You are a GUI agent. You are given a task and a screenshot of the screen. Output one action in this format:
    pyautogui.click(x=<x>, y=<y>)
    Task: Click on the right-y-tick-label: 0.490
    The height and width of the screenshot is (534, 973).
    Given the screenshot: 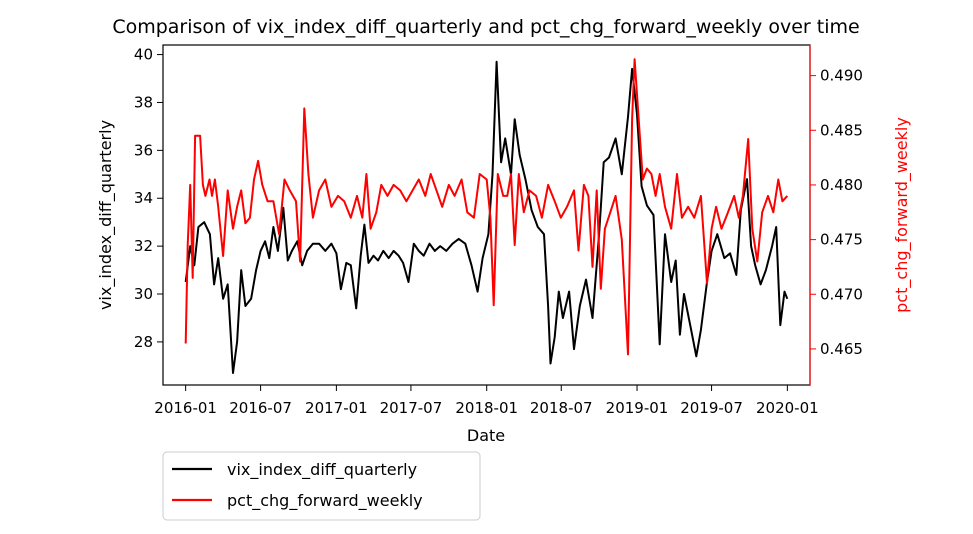 What is the action you would take?
    pyautogui.click(x=841, y=76)
    